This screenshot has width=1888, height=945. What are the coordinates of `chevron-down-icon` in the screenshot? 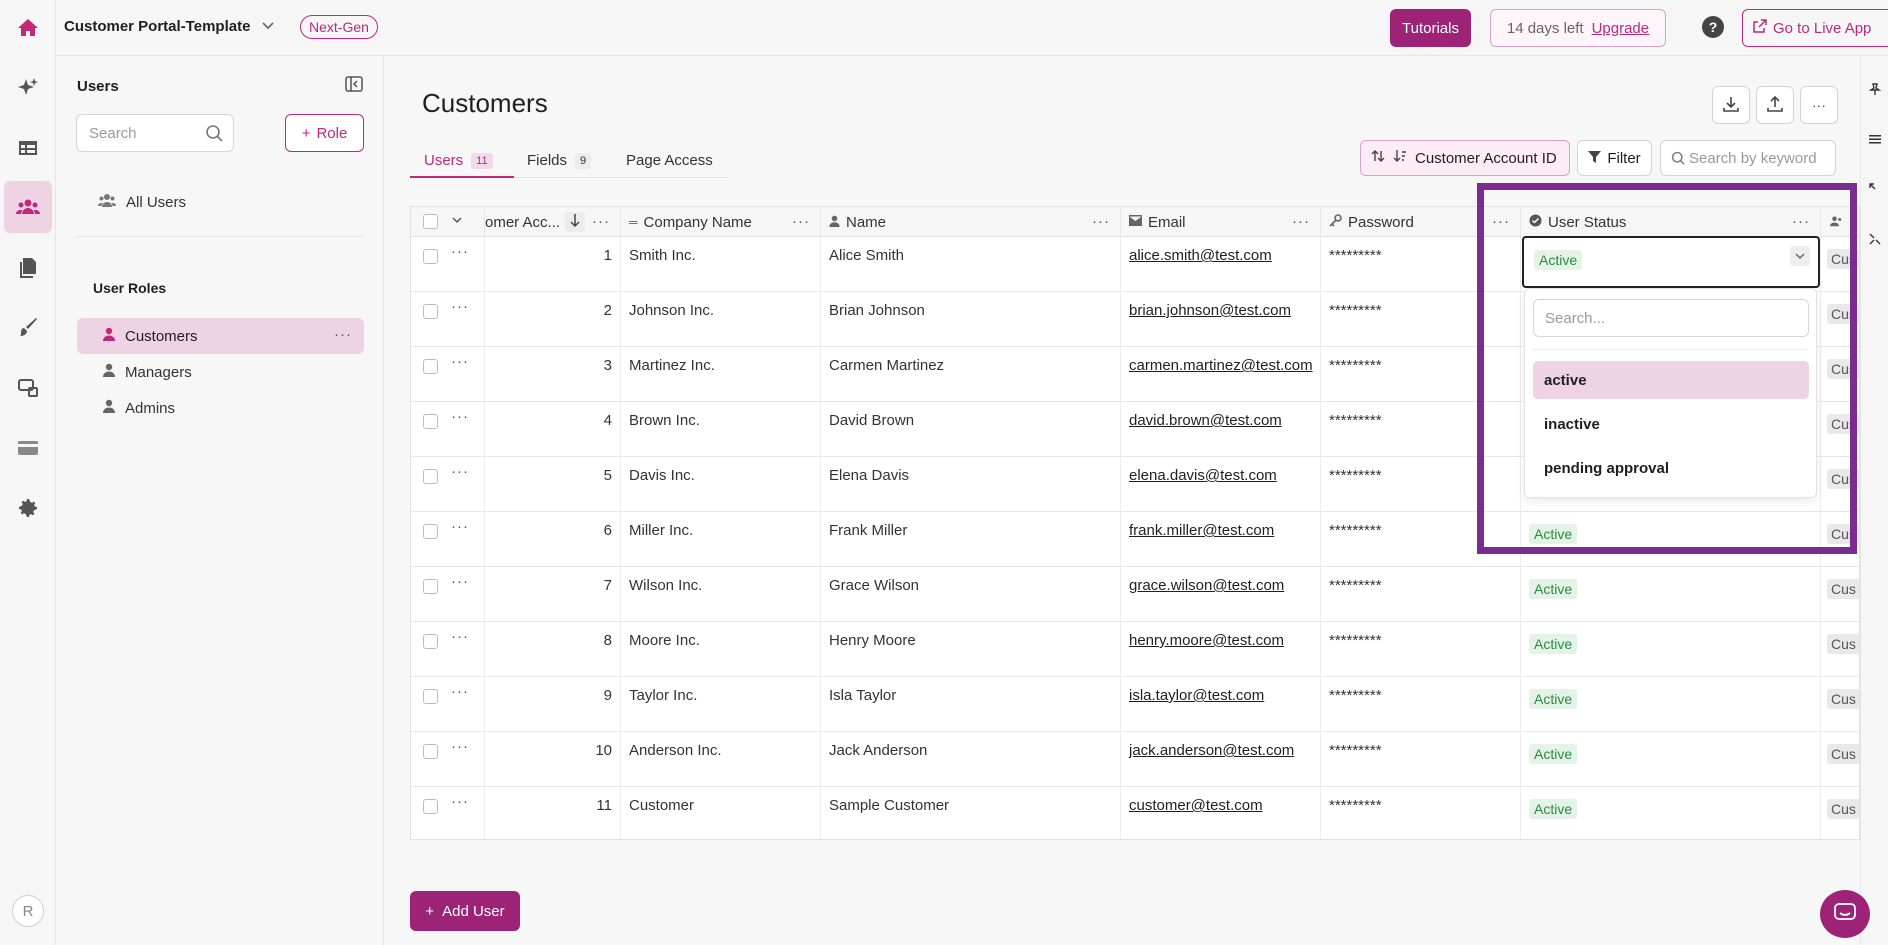 It's located at (268, 26).